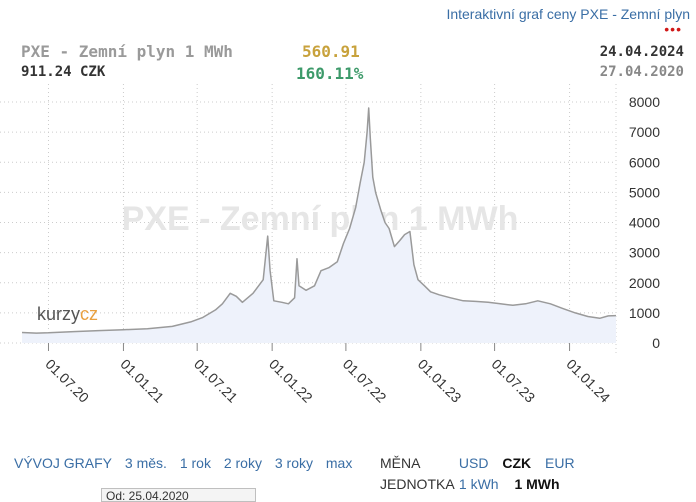 This screenshot has width=696, height=502. What do you see at coordinates (67, 381) in the screenshot?
I see `x-tick-label: 01.07.20` at bounding box center [67, 381].